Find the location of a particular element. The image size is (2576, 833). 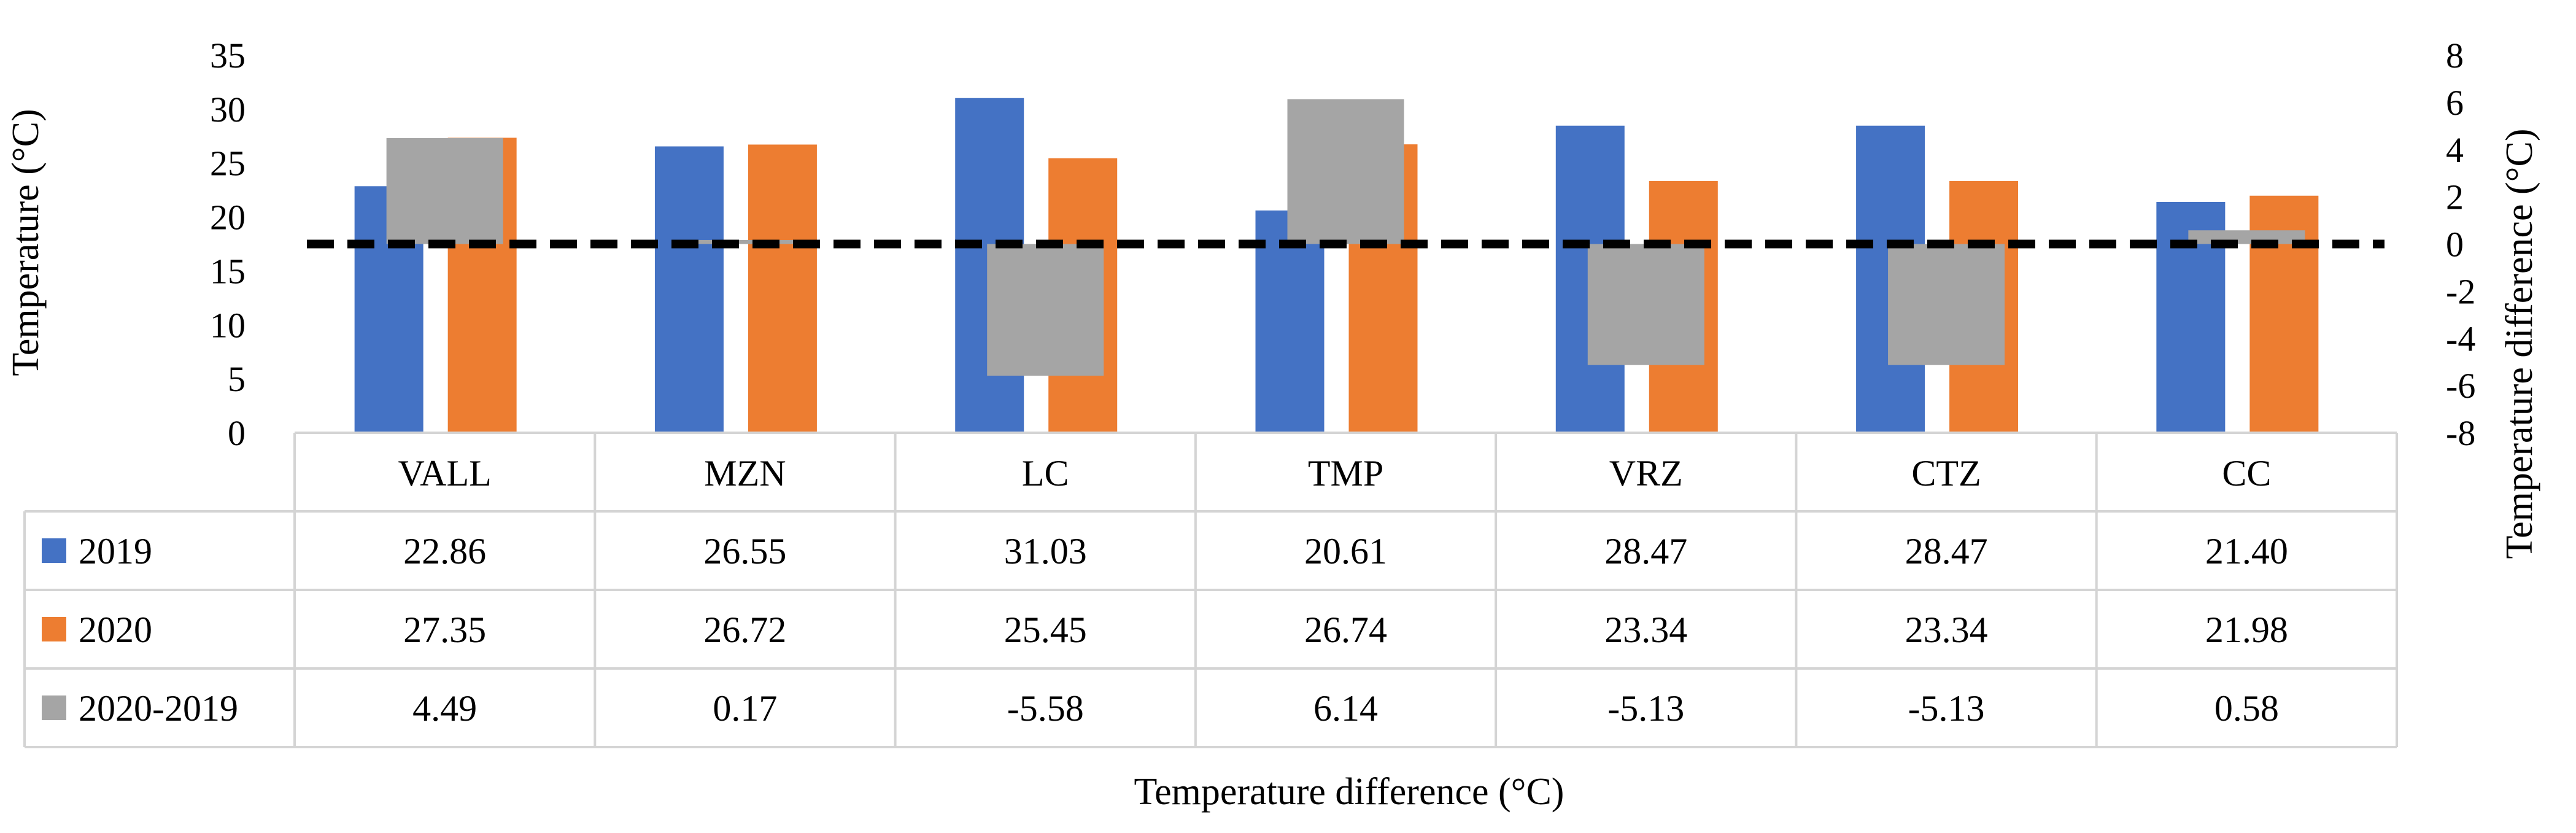

left-tick-label: 5 is located at coordinates (237, 379).